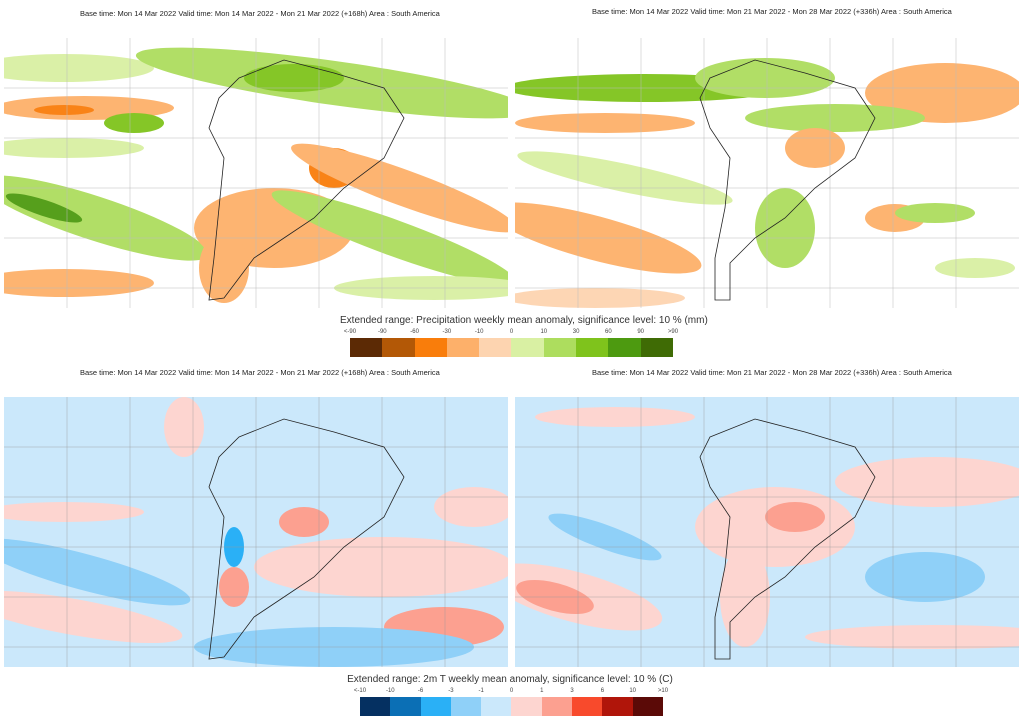 The image size is (1024, 720). Describe the element at coordinates (420, 691) in the screenshot. I see `colorbar-tick-label: -6` at that location.